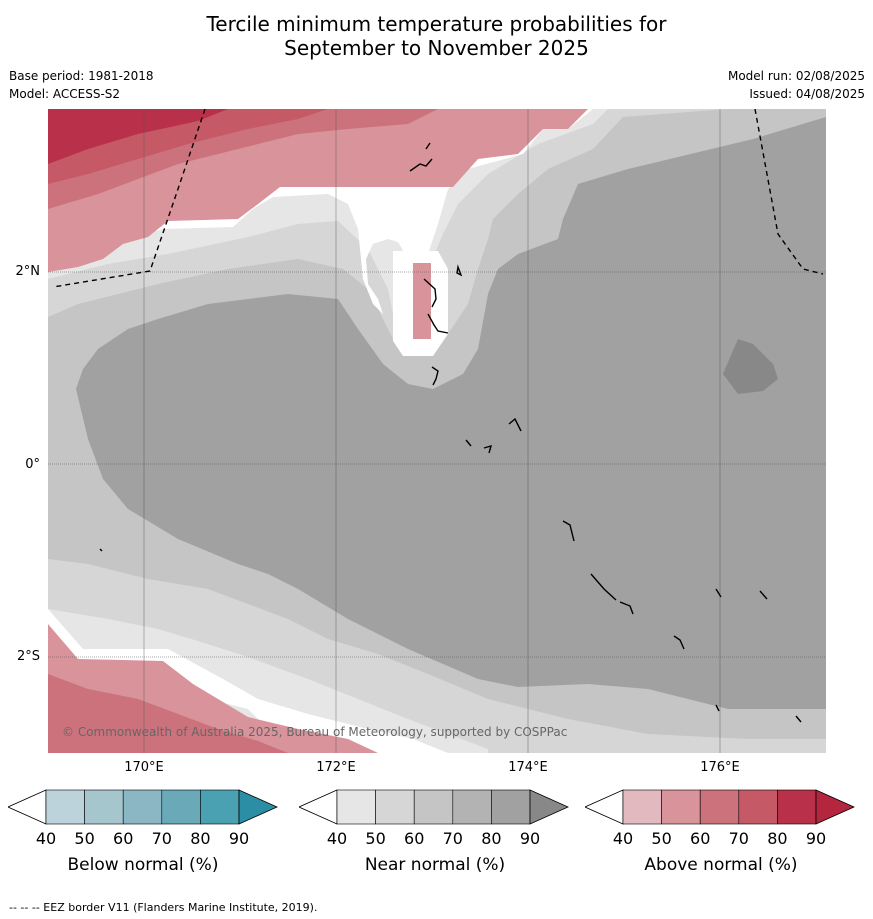 The width and height of the screenshot is (873, 919). I want to click on meta-left: Base period: 1981-2018 Model: ACCESS-S2, so click(81, 87).